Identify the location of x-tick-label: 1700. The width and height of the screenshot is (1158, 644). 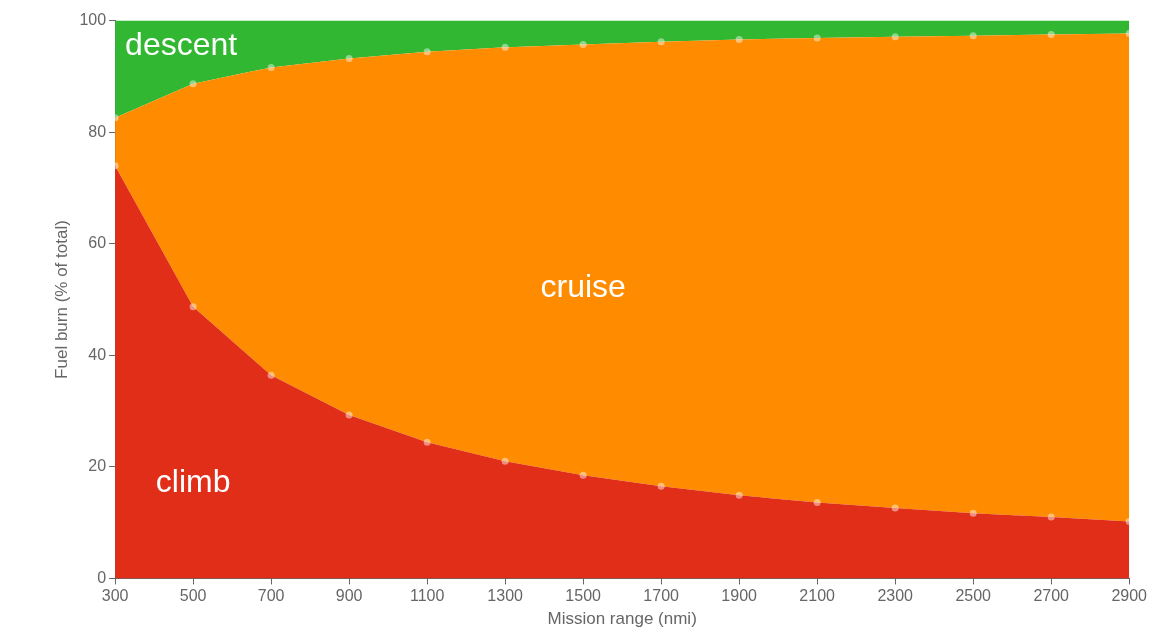
(661, 596).